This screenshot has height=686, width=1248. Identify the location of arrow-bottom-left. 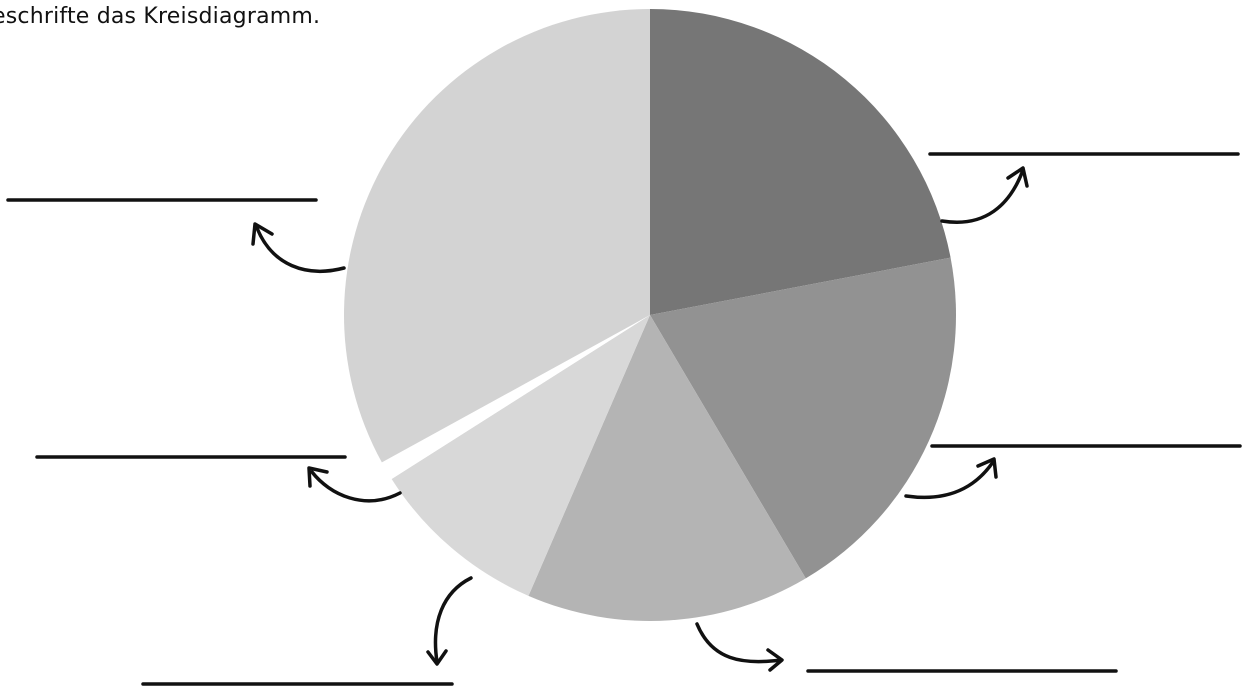
(449, 621).